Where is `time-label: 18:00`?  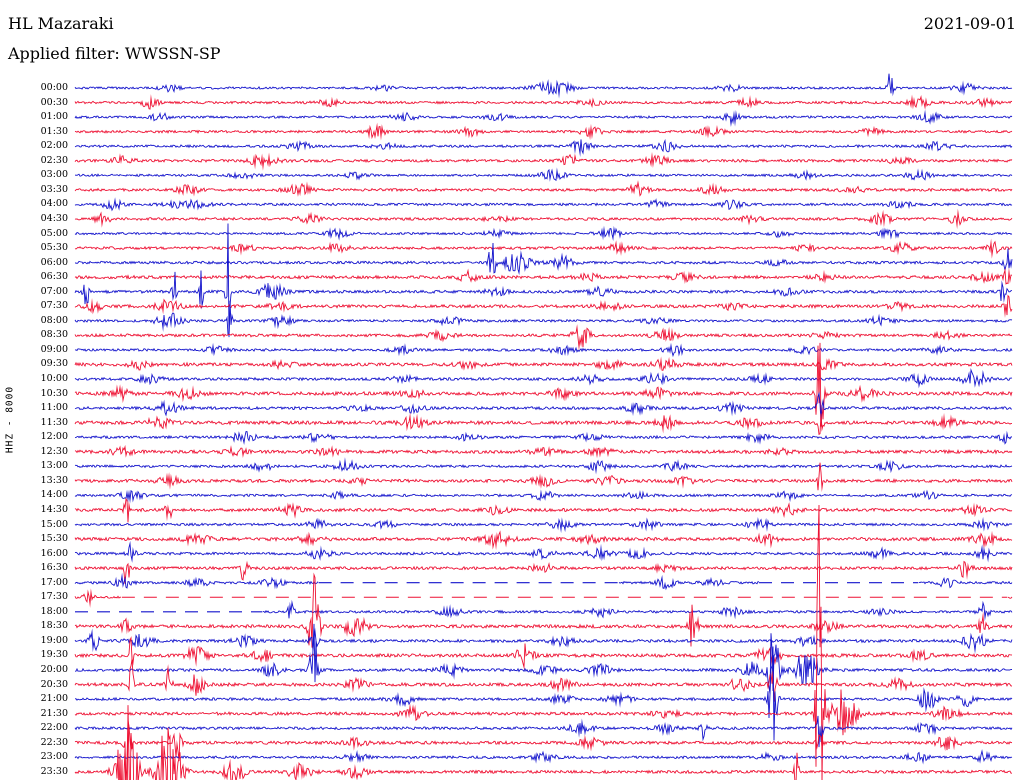
time-label: 18:00 is located at coordinates (54, 611).